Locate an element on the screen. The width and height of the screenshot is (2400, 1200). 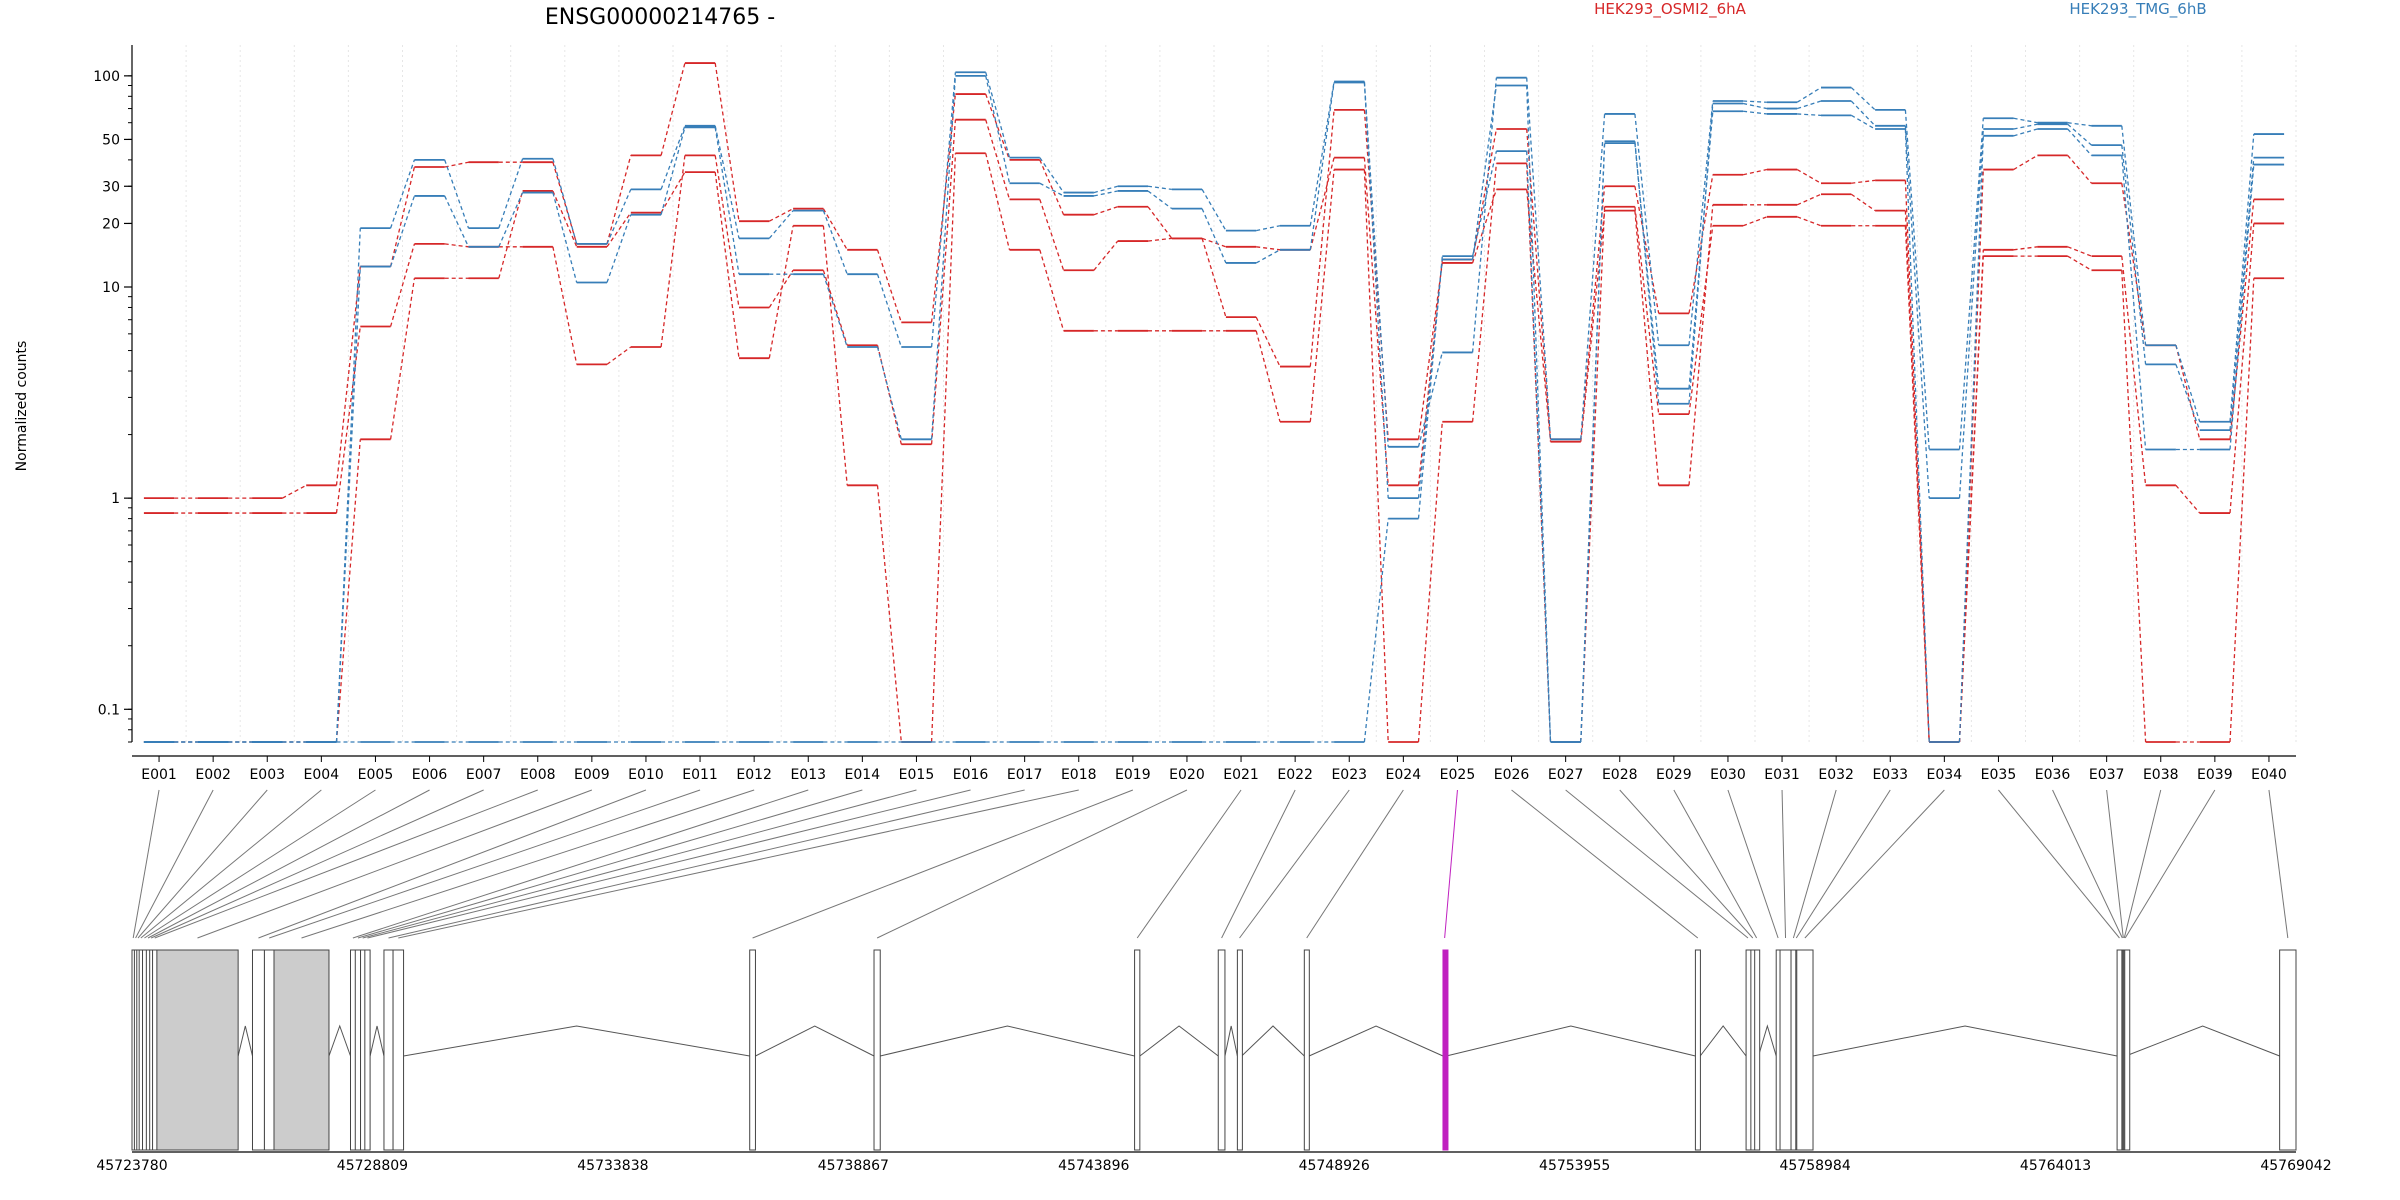
exon-box-e013 is located at coordinates (352, 1050).